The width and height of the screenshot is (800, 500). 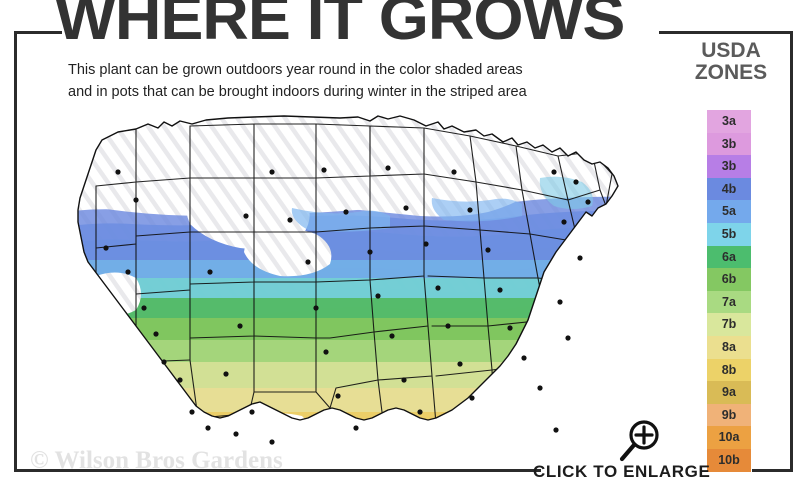 I want to click on legend-title-line-1: USDA, so click(x=731, y=50).